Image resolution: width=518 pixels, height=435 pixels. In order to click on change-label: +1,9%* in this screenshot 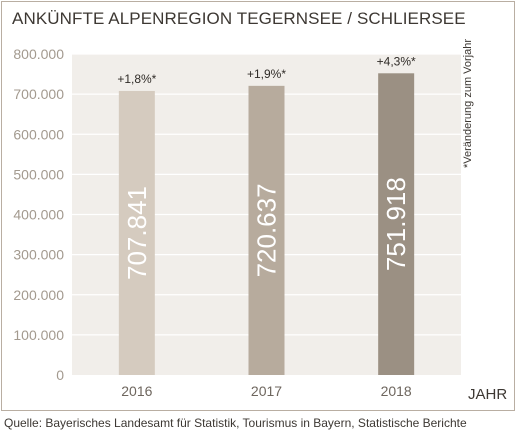, I will do `click(266, 74)`.